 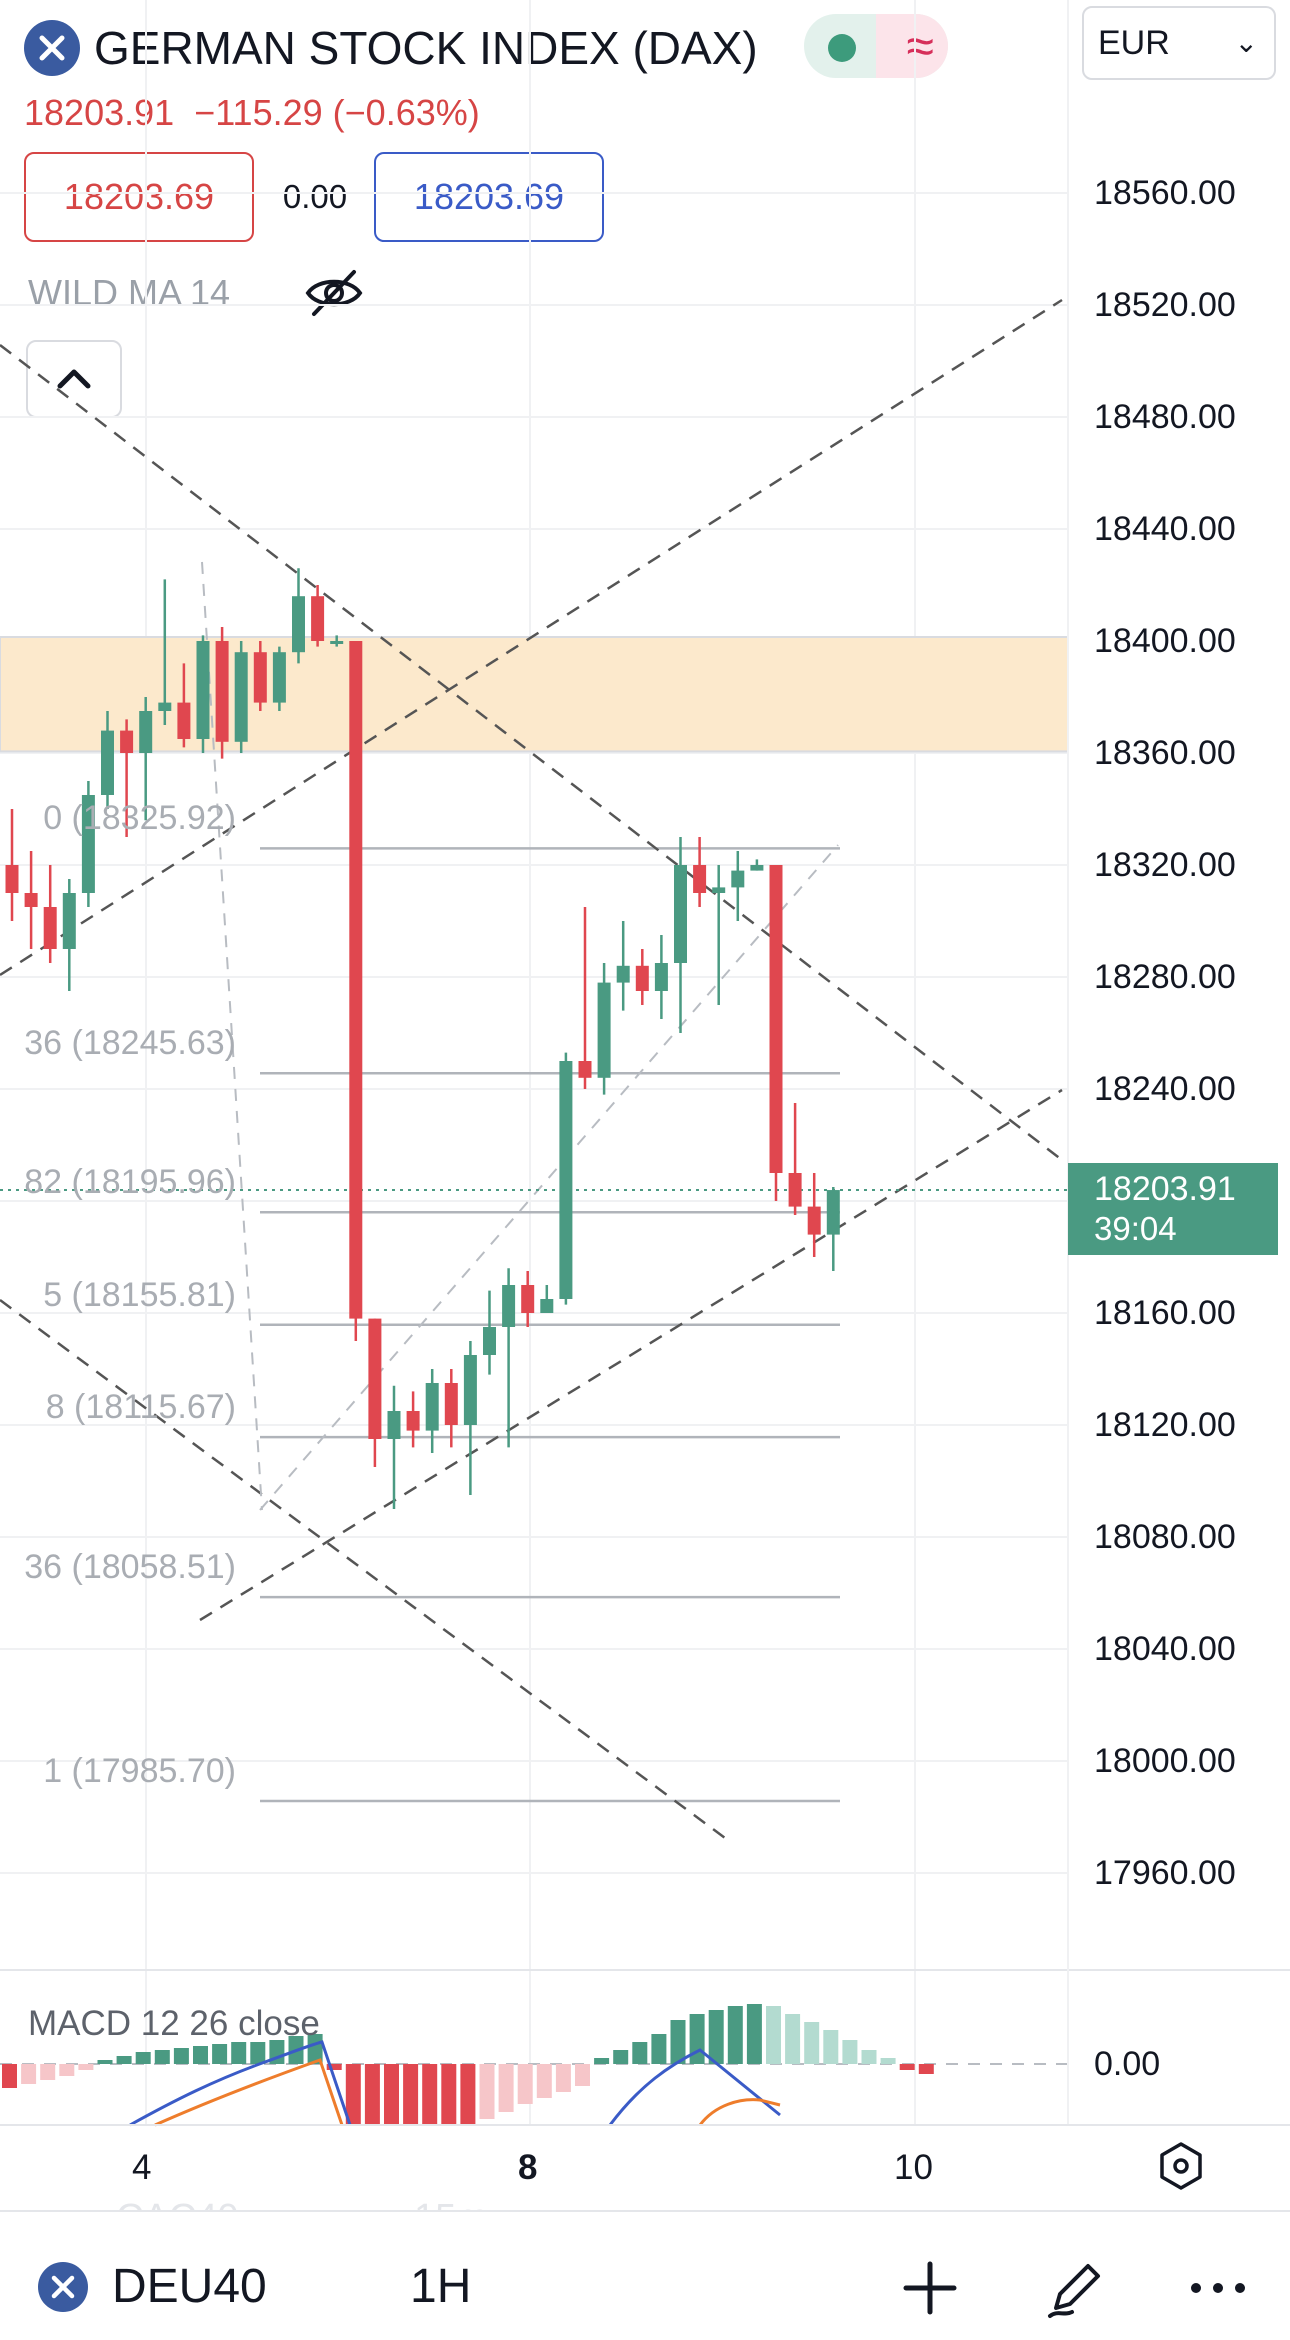 What do you see at coordinates (930, 2288) in the screenshot?
I see `plus-icon` at bounding box center [930, 2288].